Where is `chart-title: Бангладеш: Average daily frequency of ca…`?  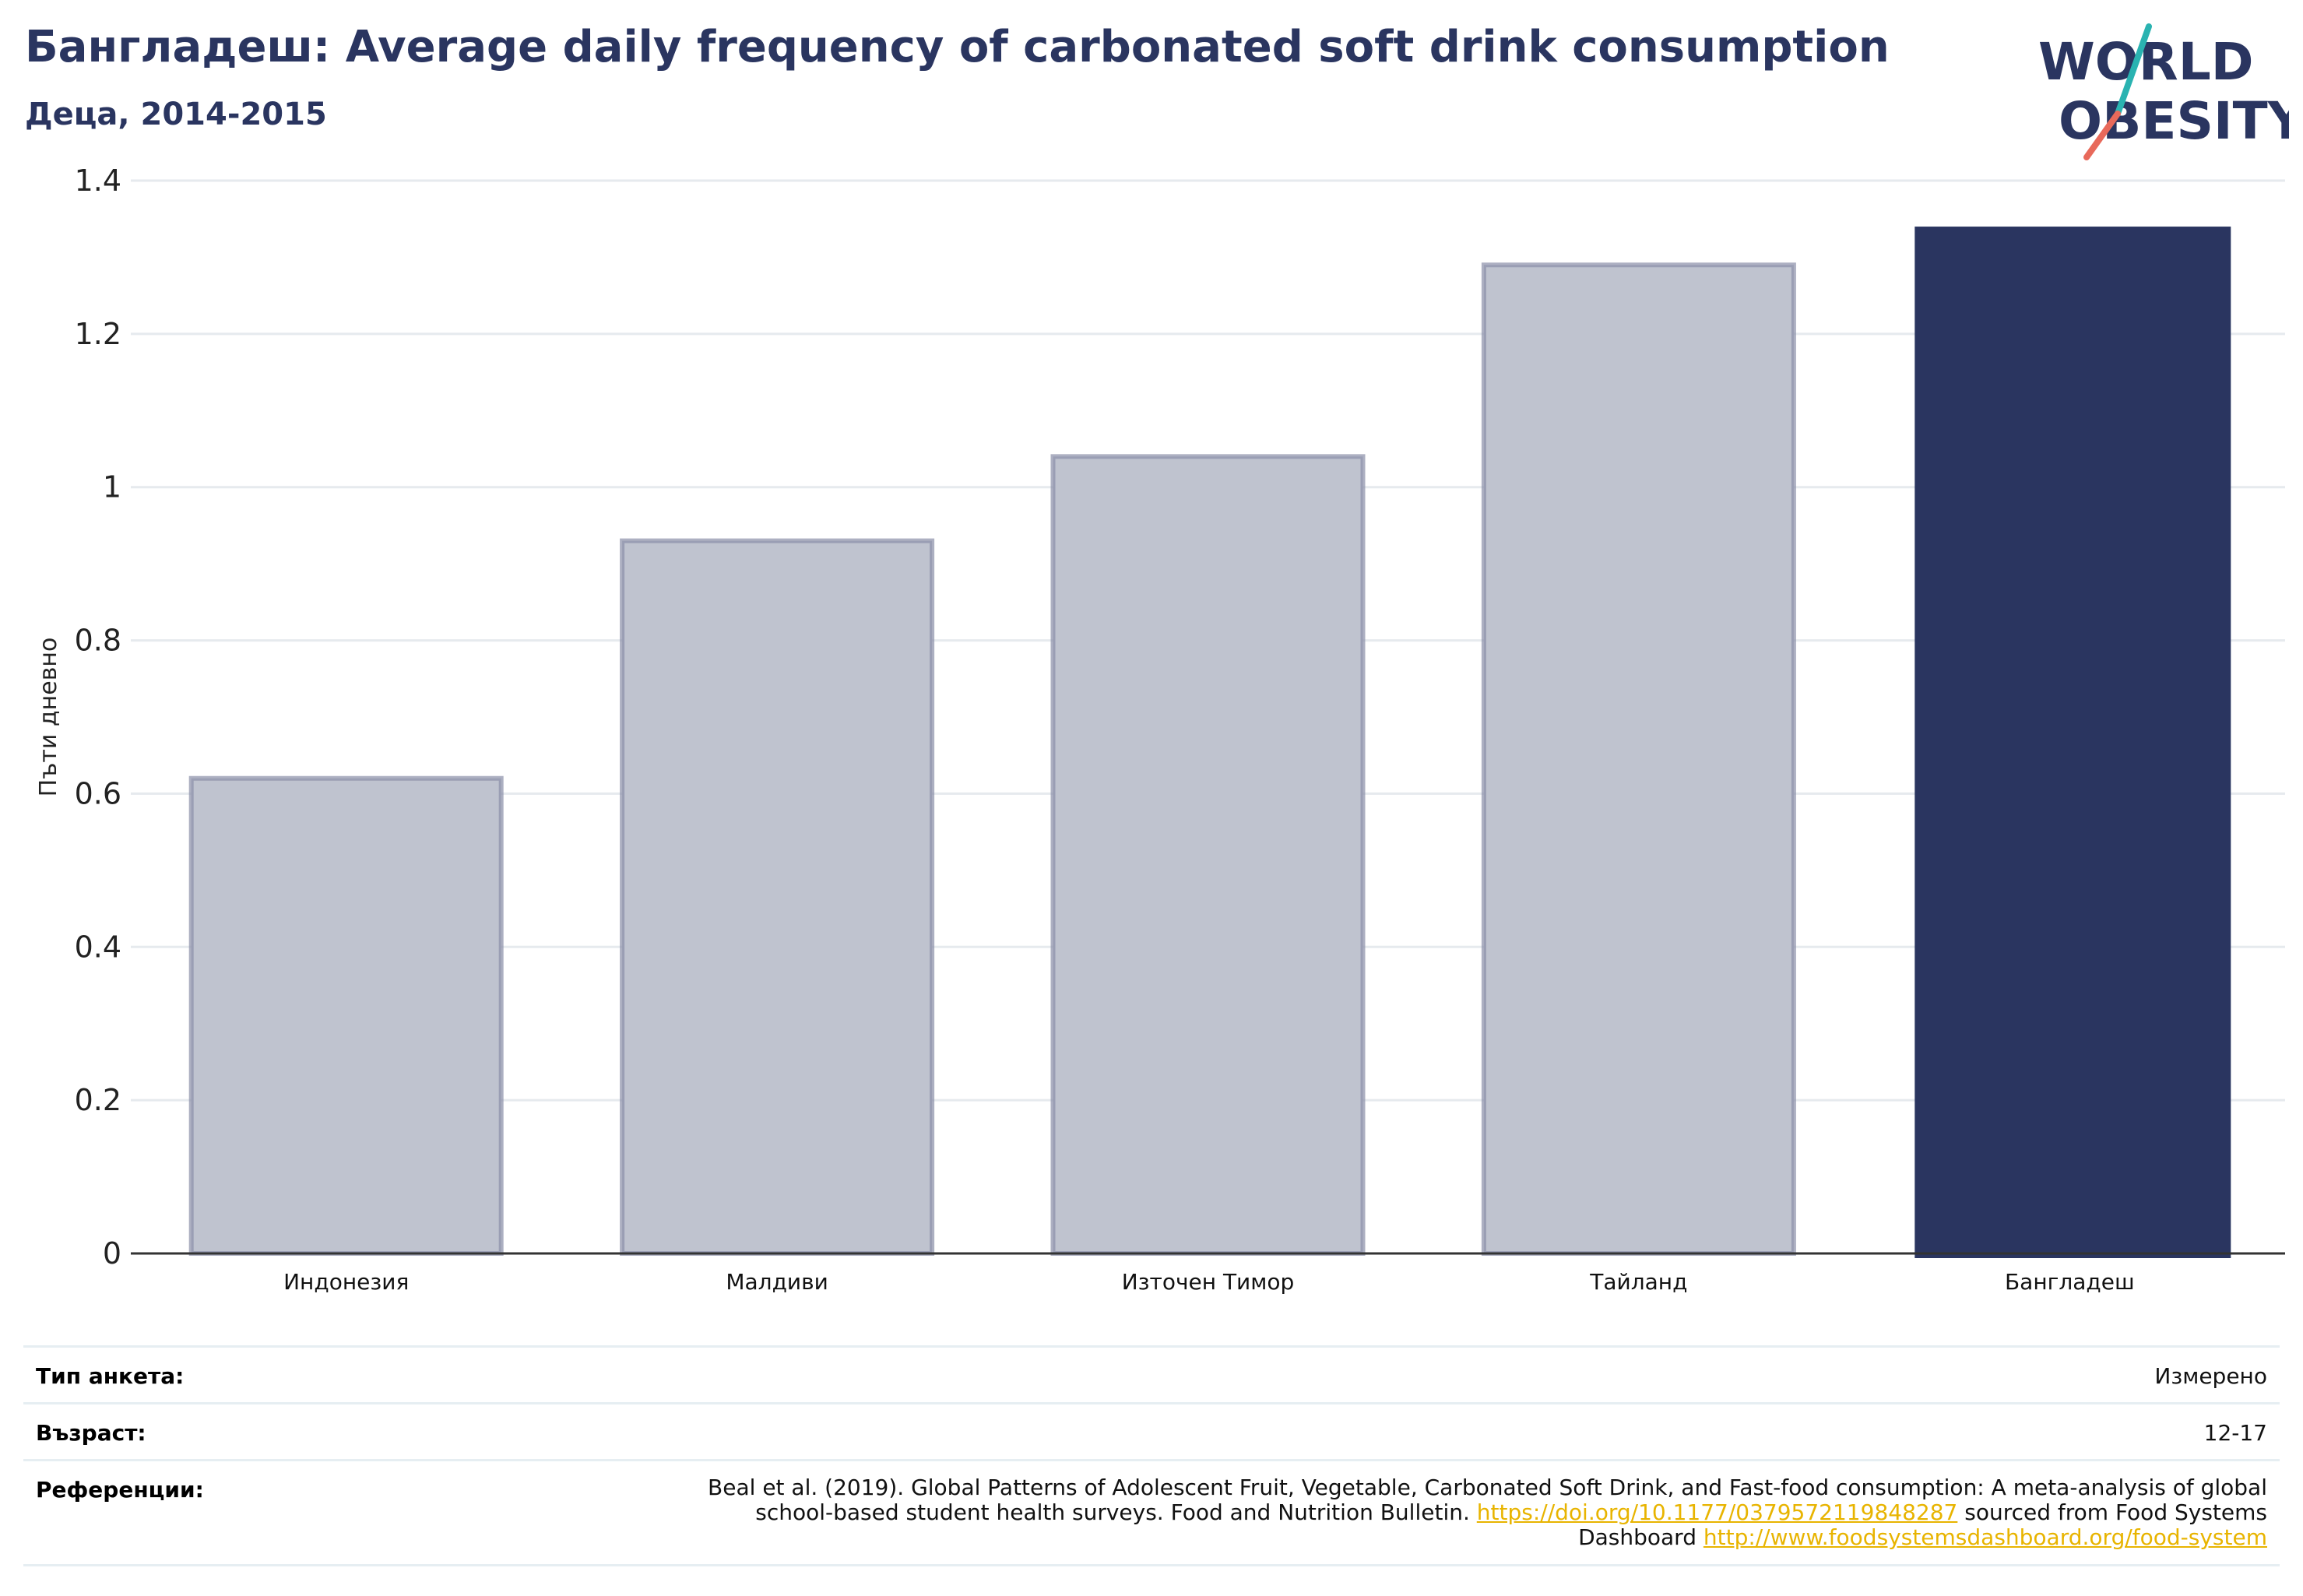 chart-title: Бангладеш: Average daily frequency of ca… is located at coordinates (957, 47).